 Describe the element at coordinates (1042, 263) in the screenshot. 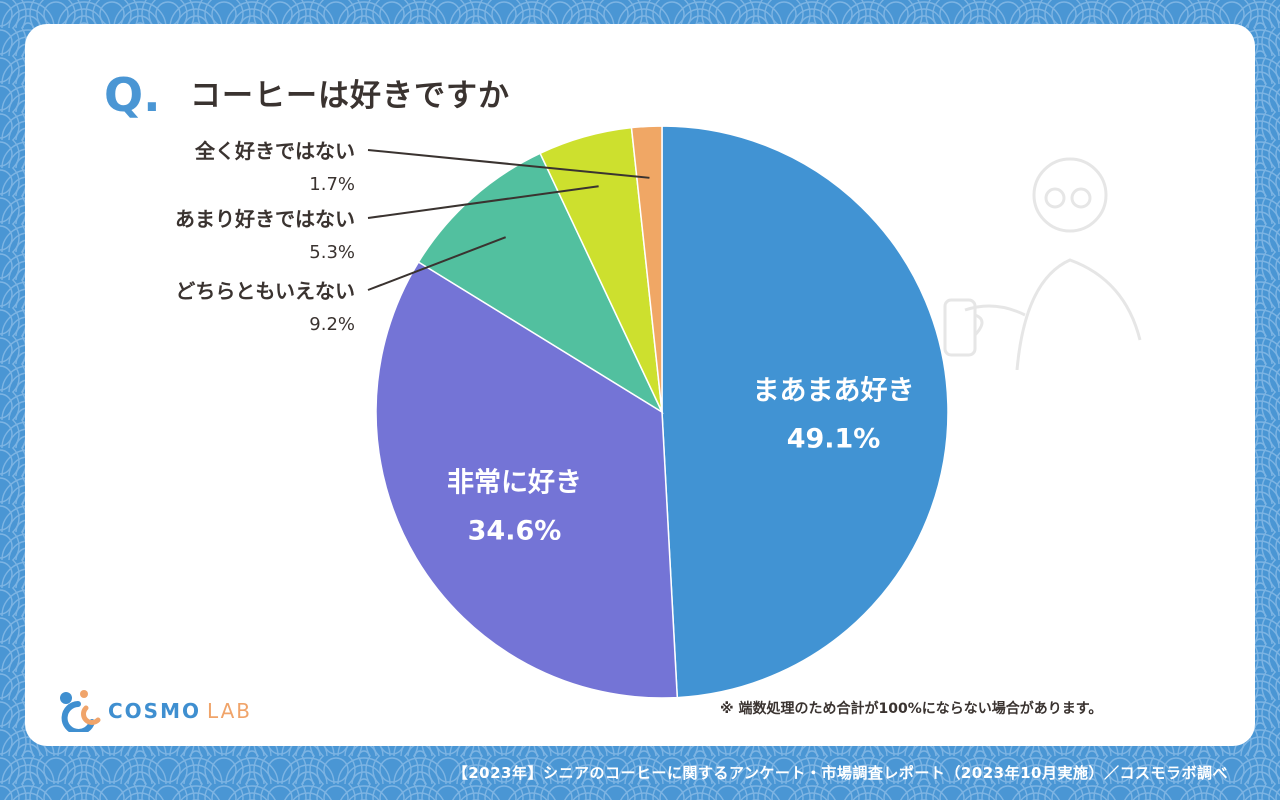

I see `elderly-man-illustration` at that location.